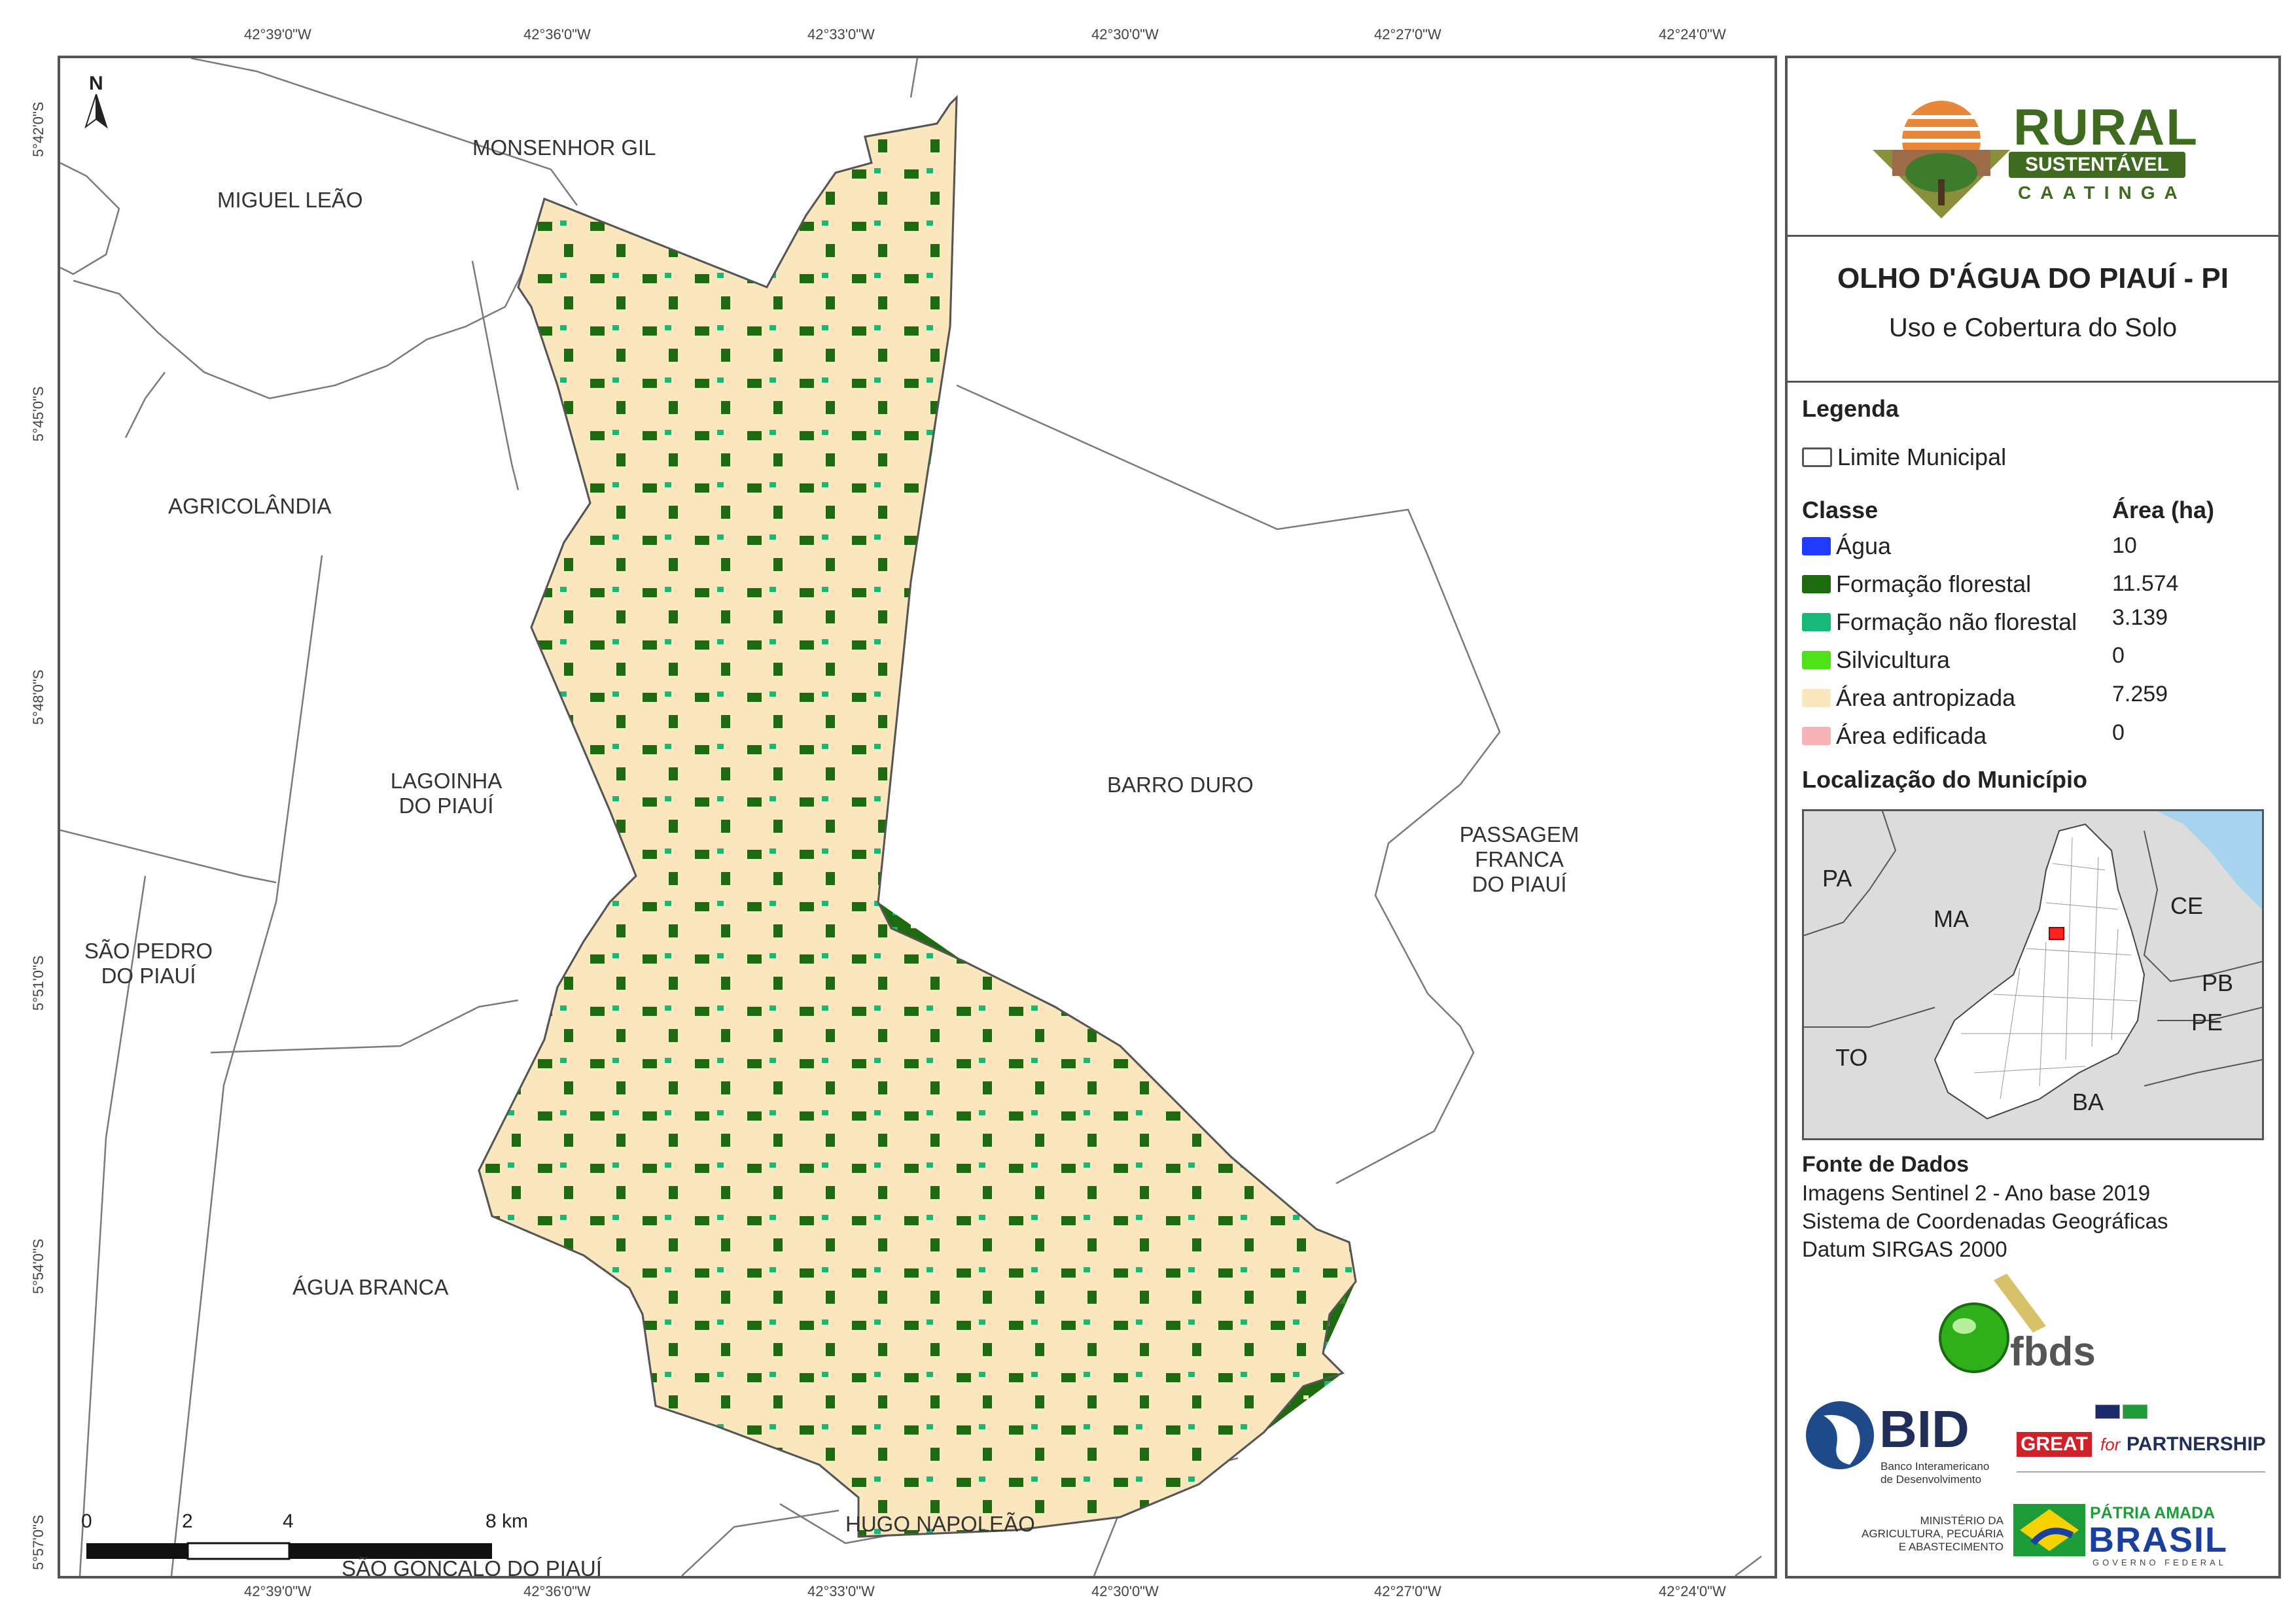 The height and width of the screenshot is (1623, 2296). What do you see at coordinates (1924, 1429) in the screenshot?
I see `bid-text: BID` at bounding box center [1924, 1429].